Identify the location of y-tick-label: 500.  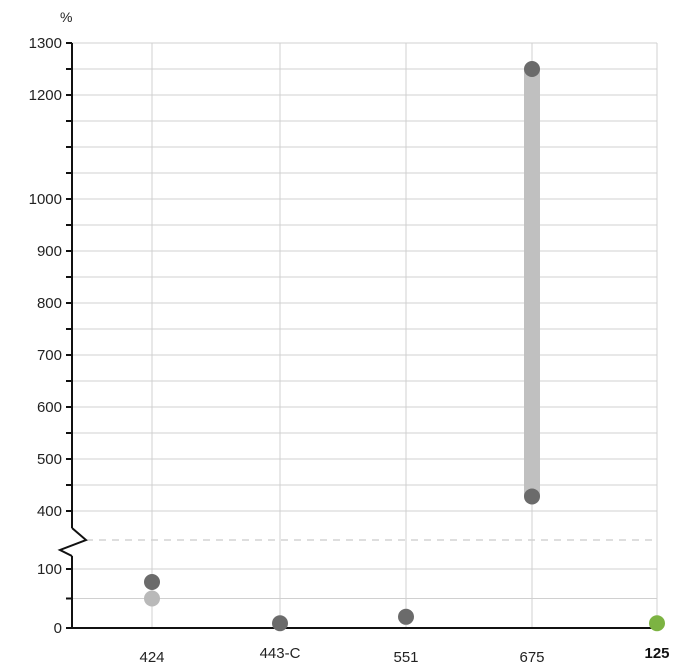
(49, 459).